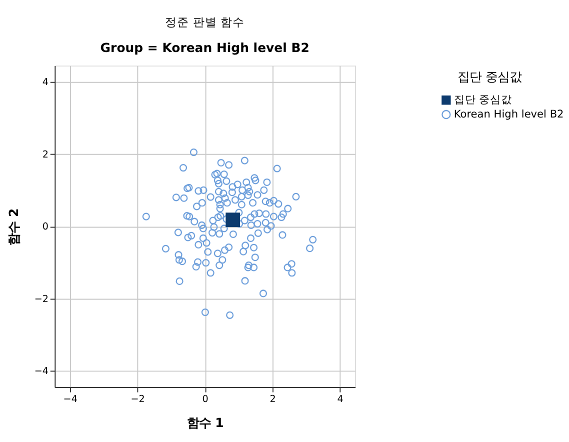 This screenshot has height=442, width=569. Describe the element at coordinates (489, 76) in the screenshot. I see `legend-title: 집단 중심값` at that location.